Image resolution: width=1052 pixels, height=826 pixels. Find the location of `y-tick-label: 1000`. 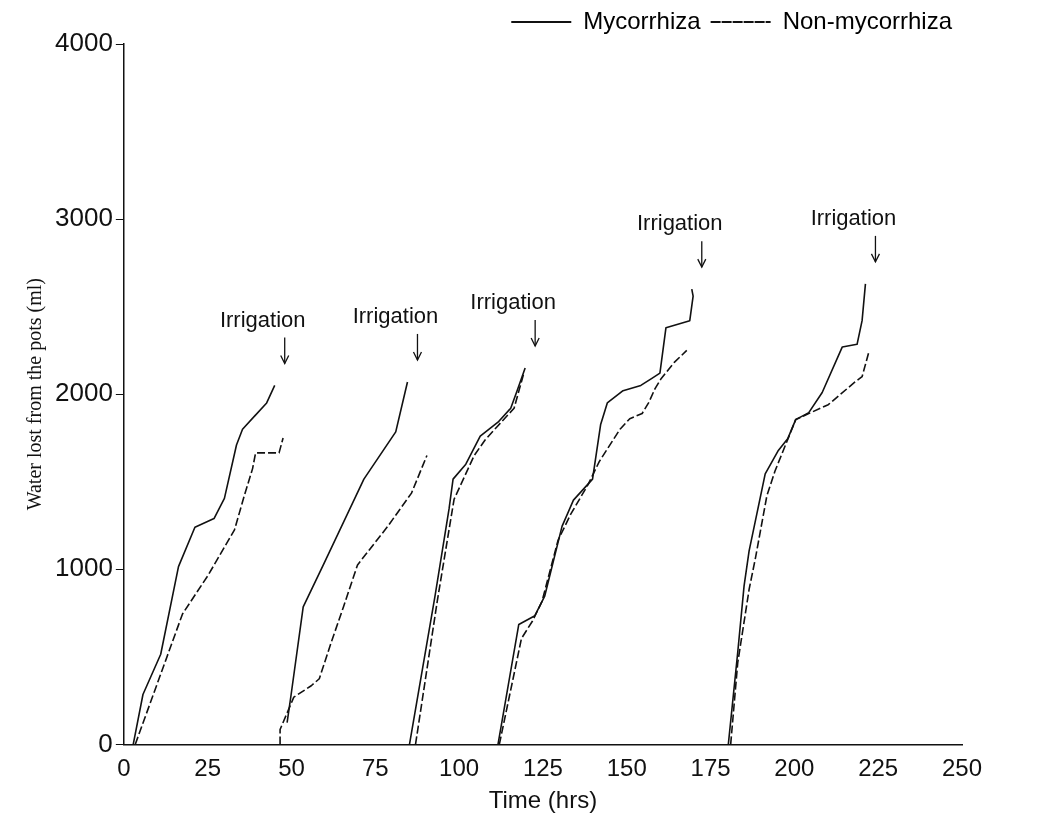

y-tick-label: 1000 is located at coordinates (84, 567).